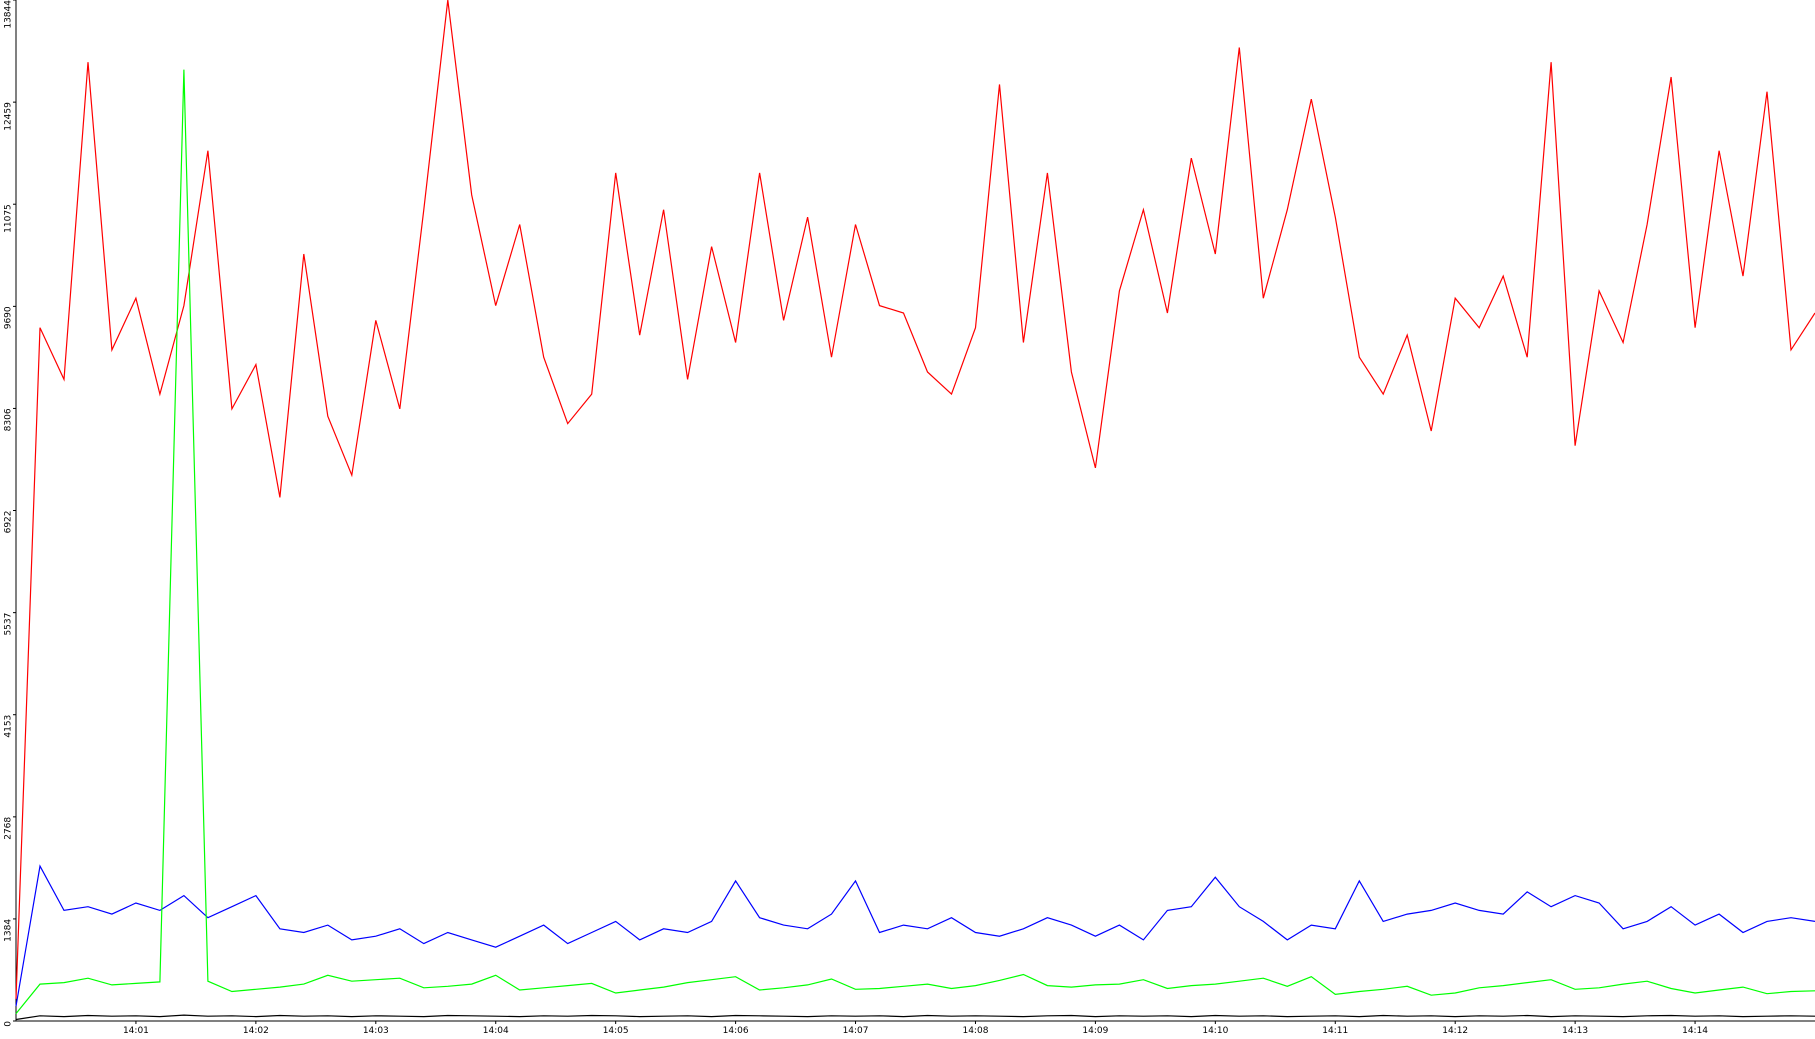 The height and width of the screenshot is (1039, 1815). What do you see at coordinates (9, 1024) in the screenshot?
I see `y-tick-label: 0` at bounding box center [9, 1024].